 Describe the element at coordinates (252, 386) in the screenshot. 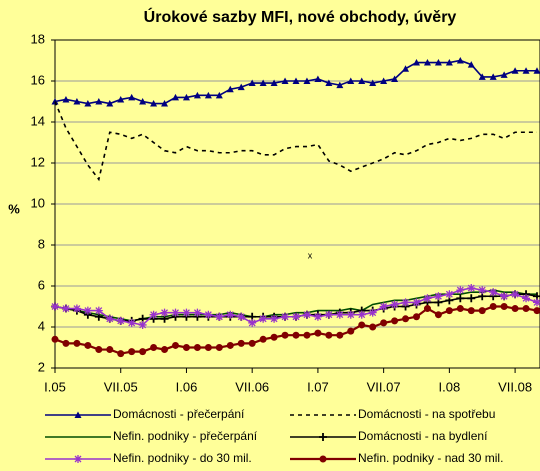

I see `x-tick-label: VII.06` at that location.